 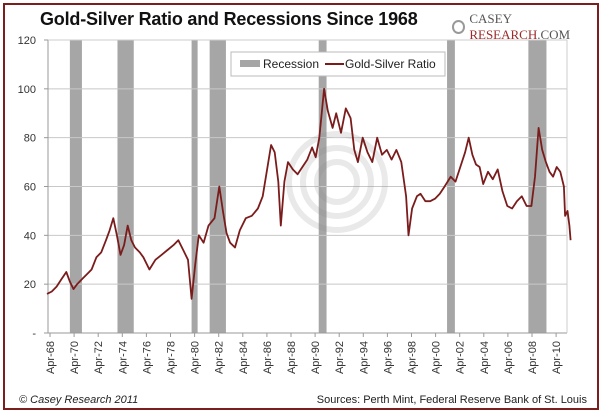 I want to click on watermark-logo, so click(x=337, y=182).